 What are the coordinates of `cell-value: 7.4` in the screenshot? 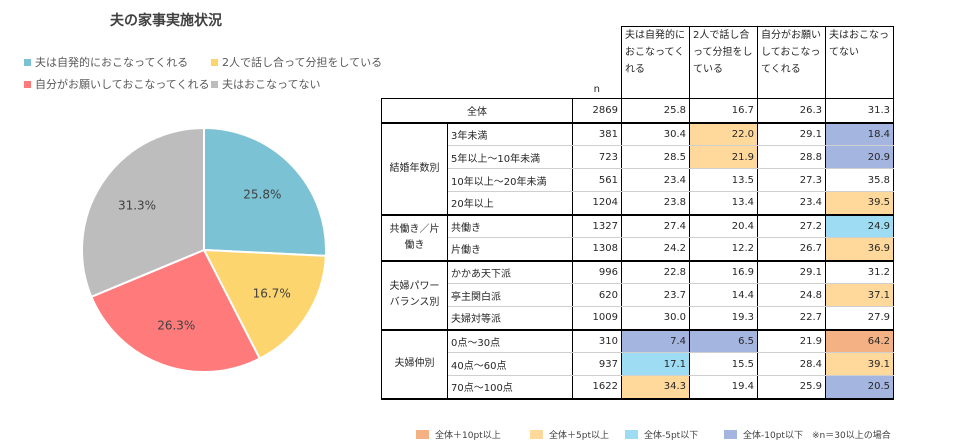 It's located at (655, 341).